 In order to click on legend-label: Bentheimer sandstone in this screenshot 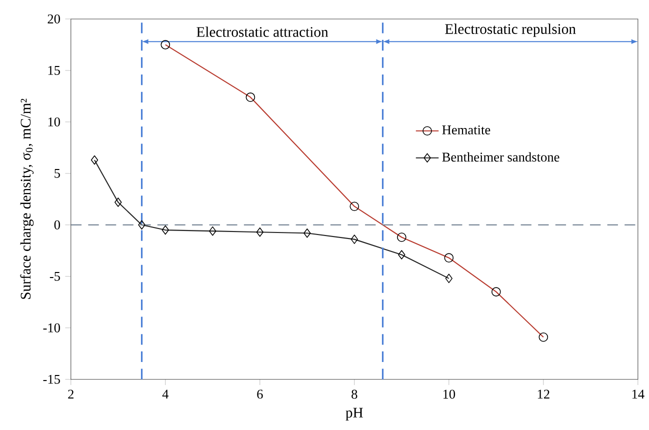, I will do `click(501, 157)`.